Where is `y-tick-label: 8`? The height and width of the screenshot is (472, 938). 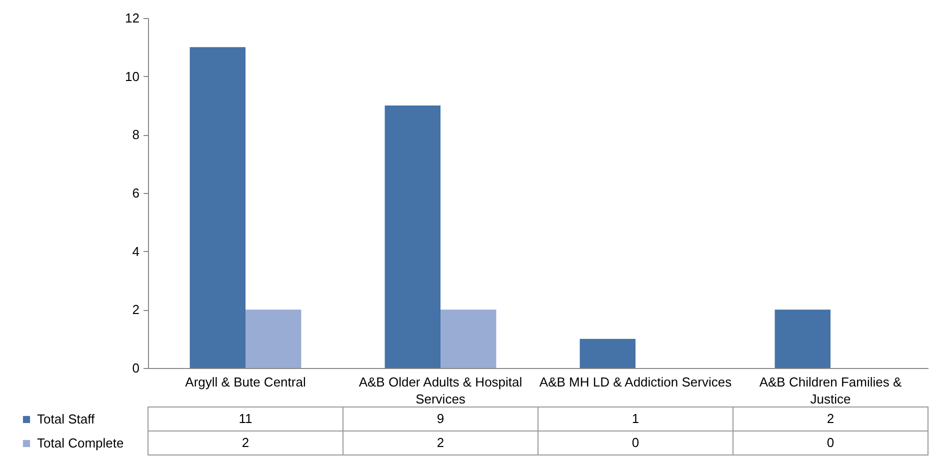
y-tick-label: 8 is located at coordinates (136, 134).